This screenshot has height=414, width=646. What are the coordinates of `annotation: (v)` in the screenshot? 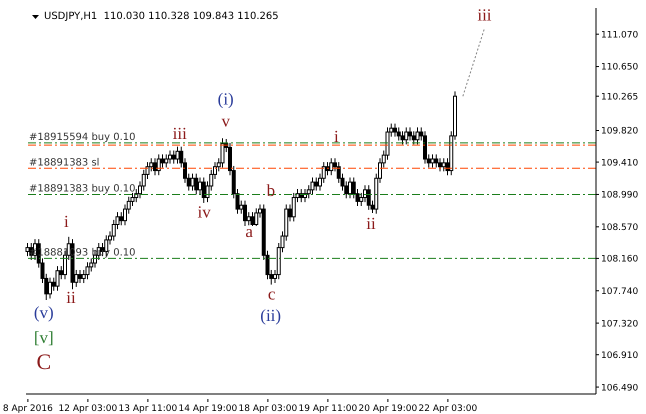 It's located at (44, 312).